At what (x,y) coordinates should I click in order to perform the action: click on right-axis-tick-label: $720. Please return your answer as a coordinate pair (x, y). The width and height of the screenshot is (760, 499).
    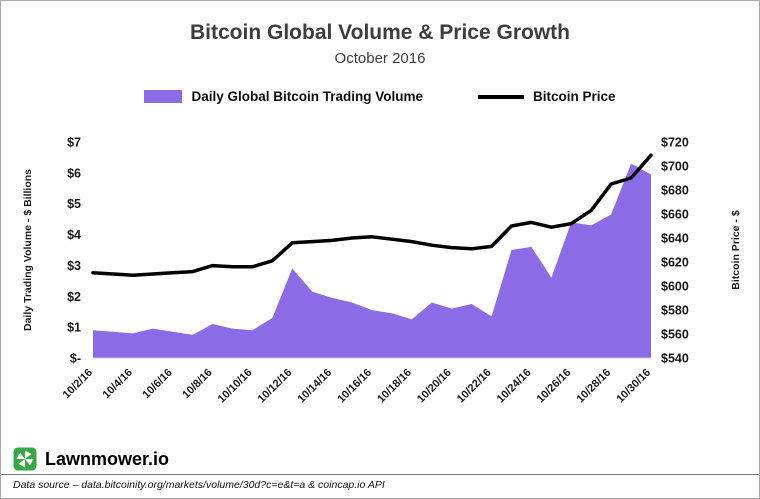
    Looking at the image, I should click on (675, 143).